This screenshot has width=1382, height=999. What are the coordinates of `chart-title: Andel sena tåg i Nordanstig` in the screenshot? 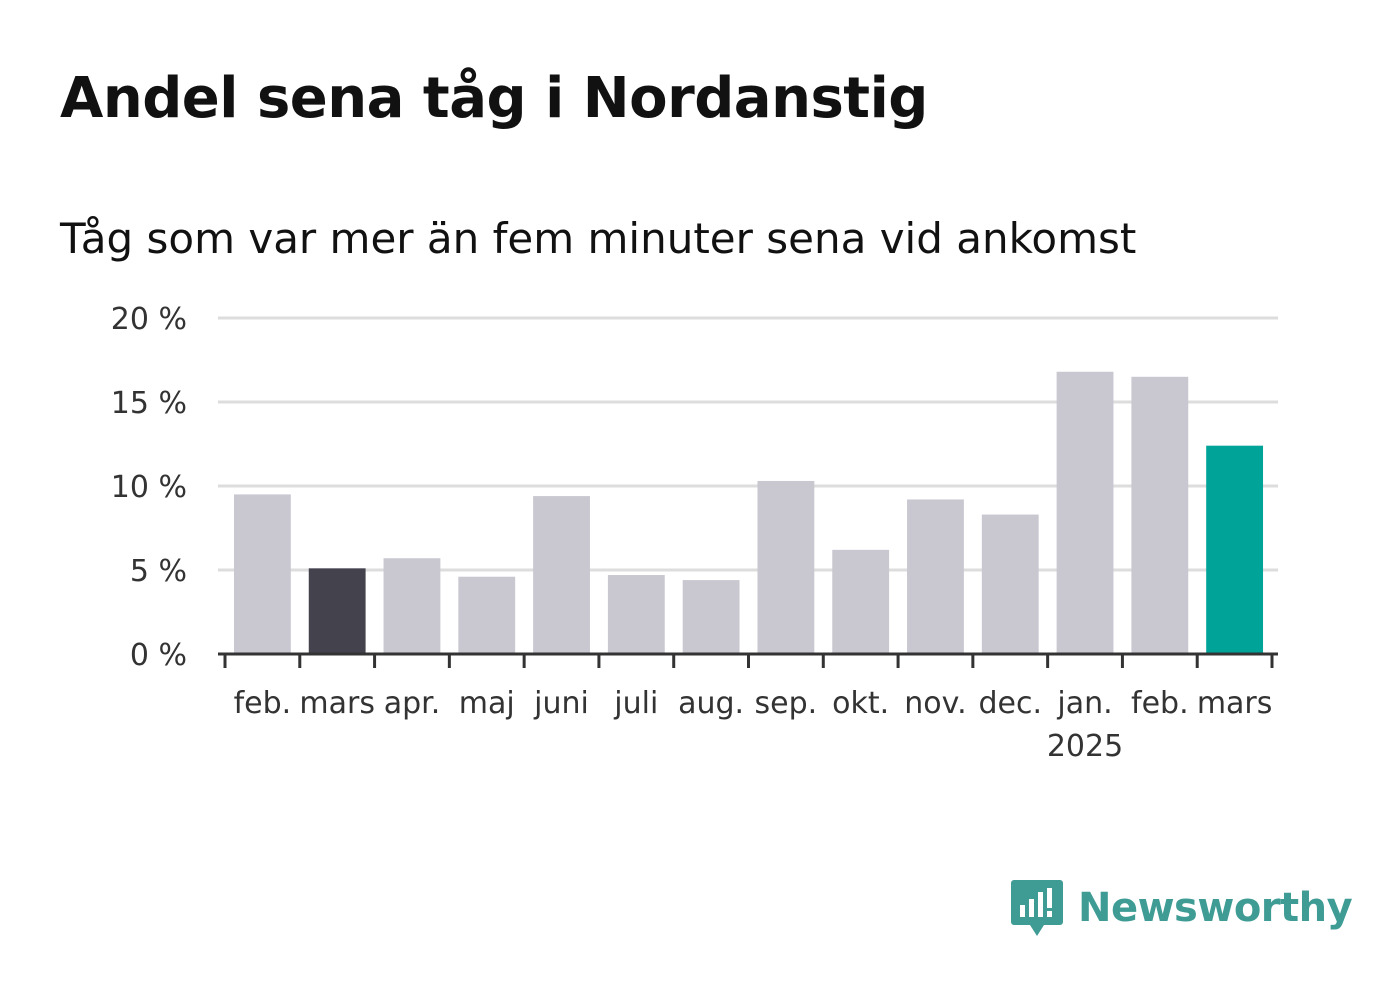 It's located at (494, 98).